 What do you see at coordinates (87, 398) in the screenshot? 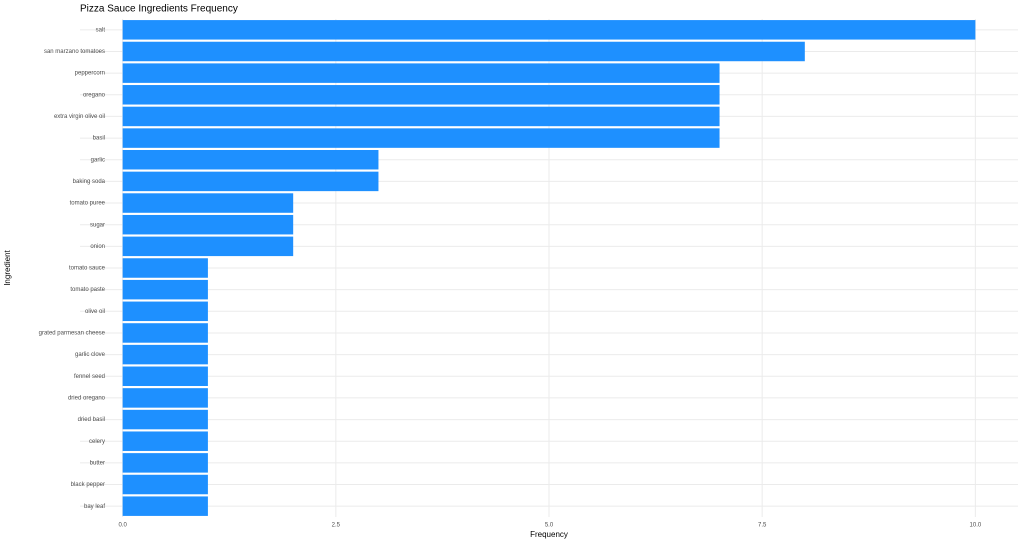
I see `y-tick-label: dried oregano` at bounding box center [87, 398].